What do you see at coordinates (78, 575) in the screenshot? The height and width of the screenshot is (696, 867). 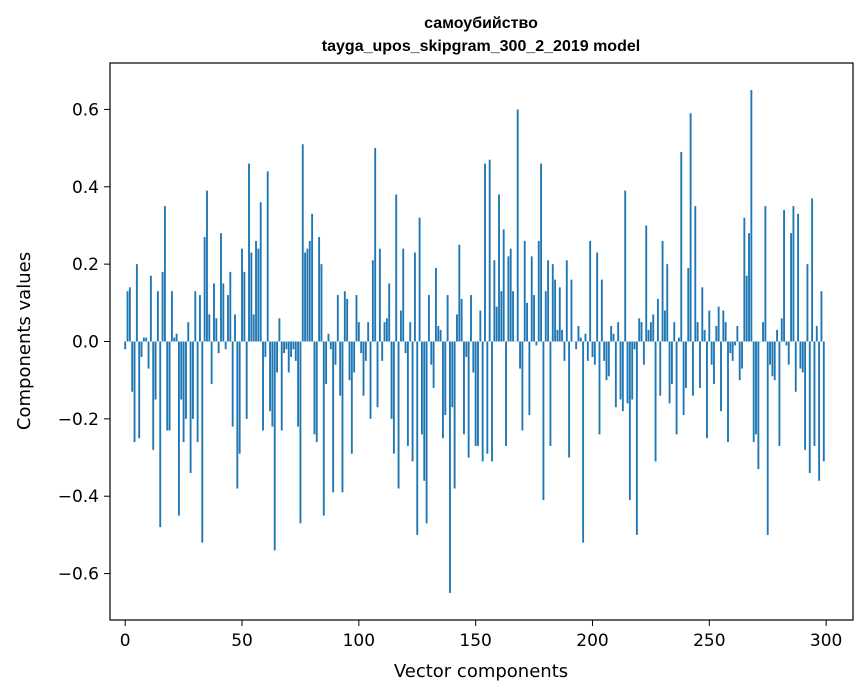 I see `y-tick-label: −0.6` at bounding box center [78, 575].